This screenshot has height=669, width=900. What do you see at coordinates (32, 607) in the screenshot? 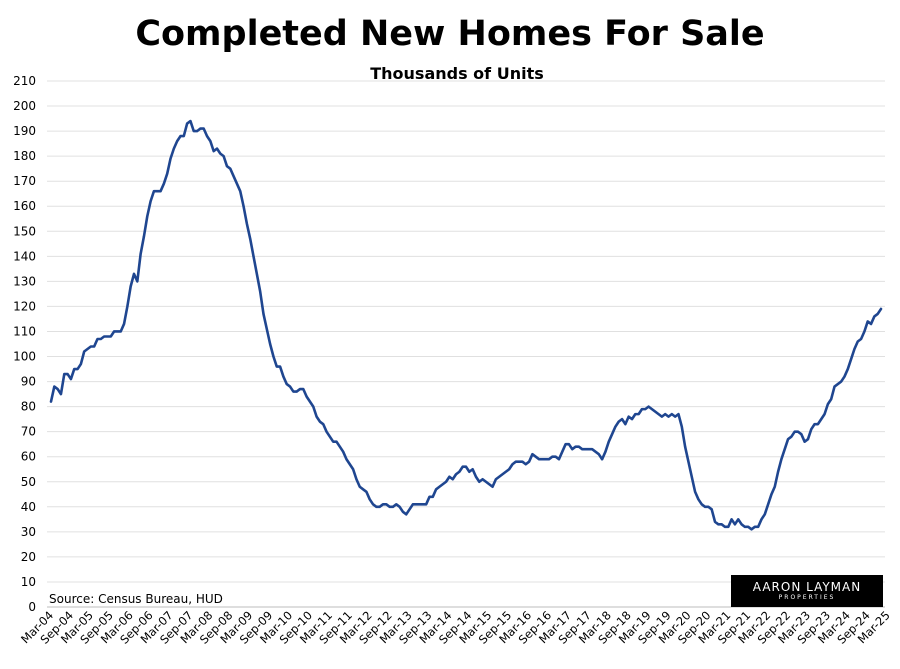
I see `y-tick-label: 0` at bounding box center [32, 607].